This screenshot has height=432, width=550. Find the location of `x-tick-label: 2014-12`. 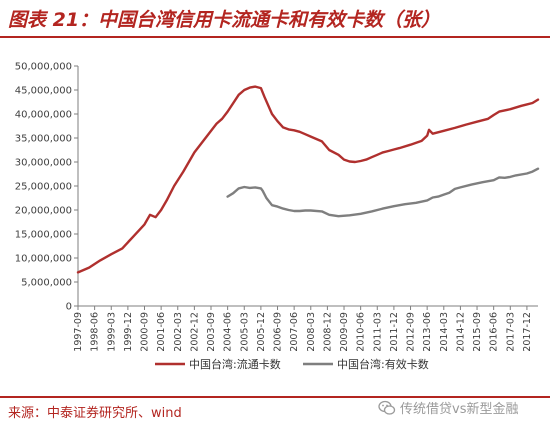

x-tick-label: 2014-12 is located at coordinates (460, 332).